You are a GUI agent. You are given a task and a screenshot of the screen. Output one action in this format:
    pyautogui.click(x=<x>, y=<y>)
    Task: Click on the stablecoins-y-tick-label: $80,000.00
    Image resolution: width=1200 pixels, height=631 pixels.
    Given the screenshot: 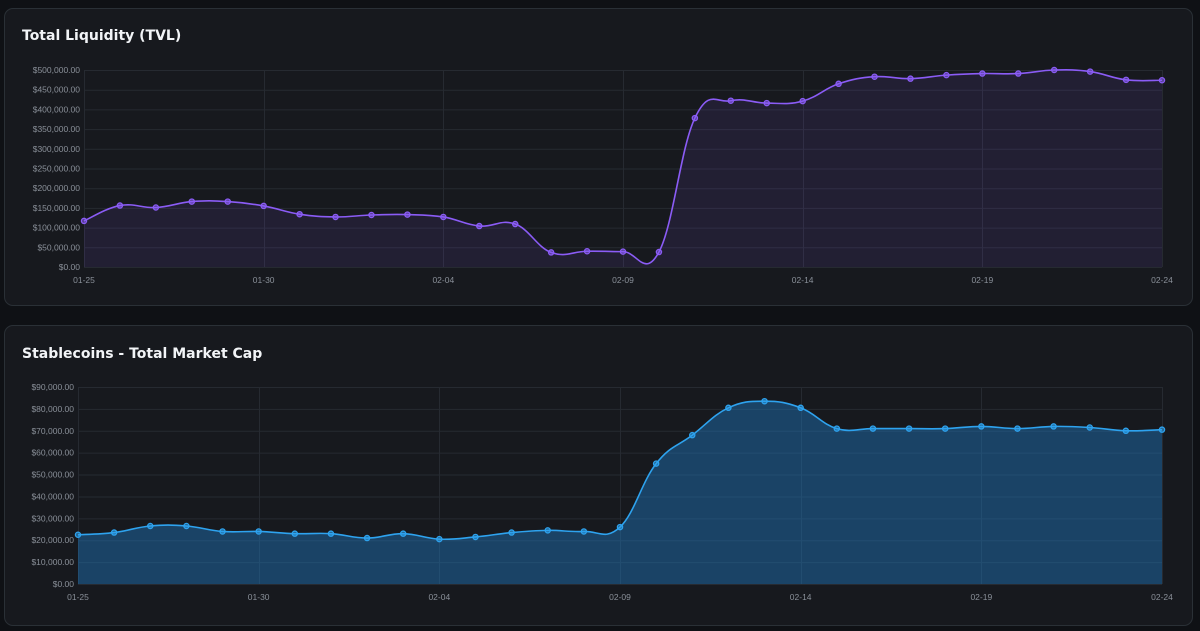 What is the action you would take?
    pyautogui.click(x=52, y=409)
    